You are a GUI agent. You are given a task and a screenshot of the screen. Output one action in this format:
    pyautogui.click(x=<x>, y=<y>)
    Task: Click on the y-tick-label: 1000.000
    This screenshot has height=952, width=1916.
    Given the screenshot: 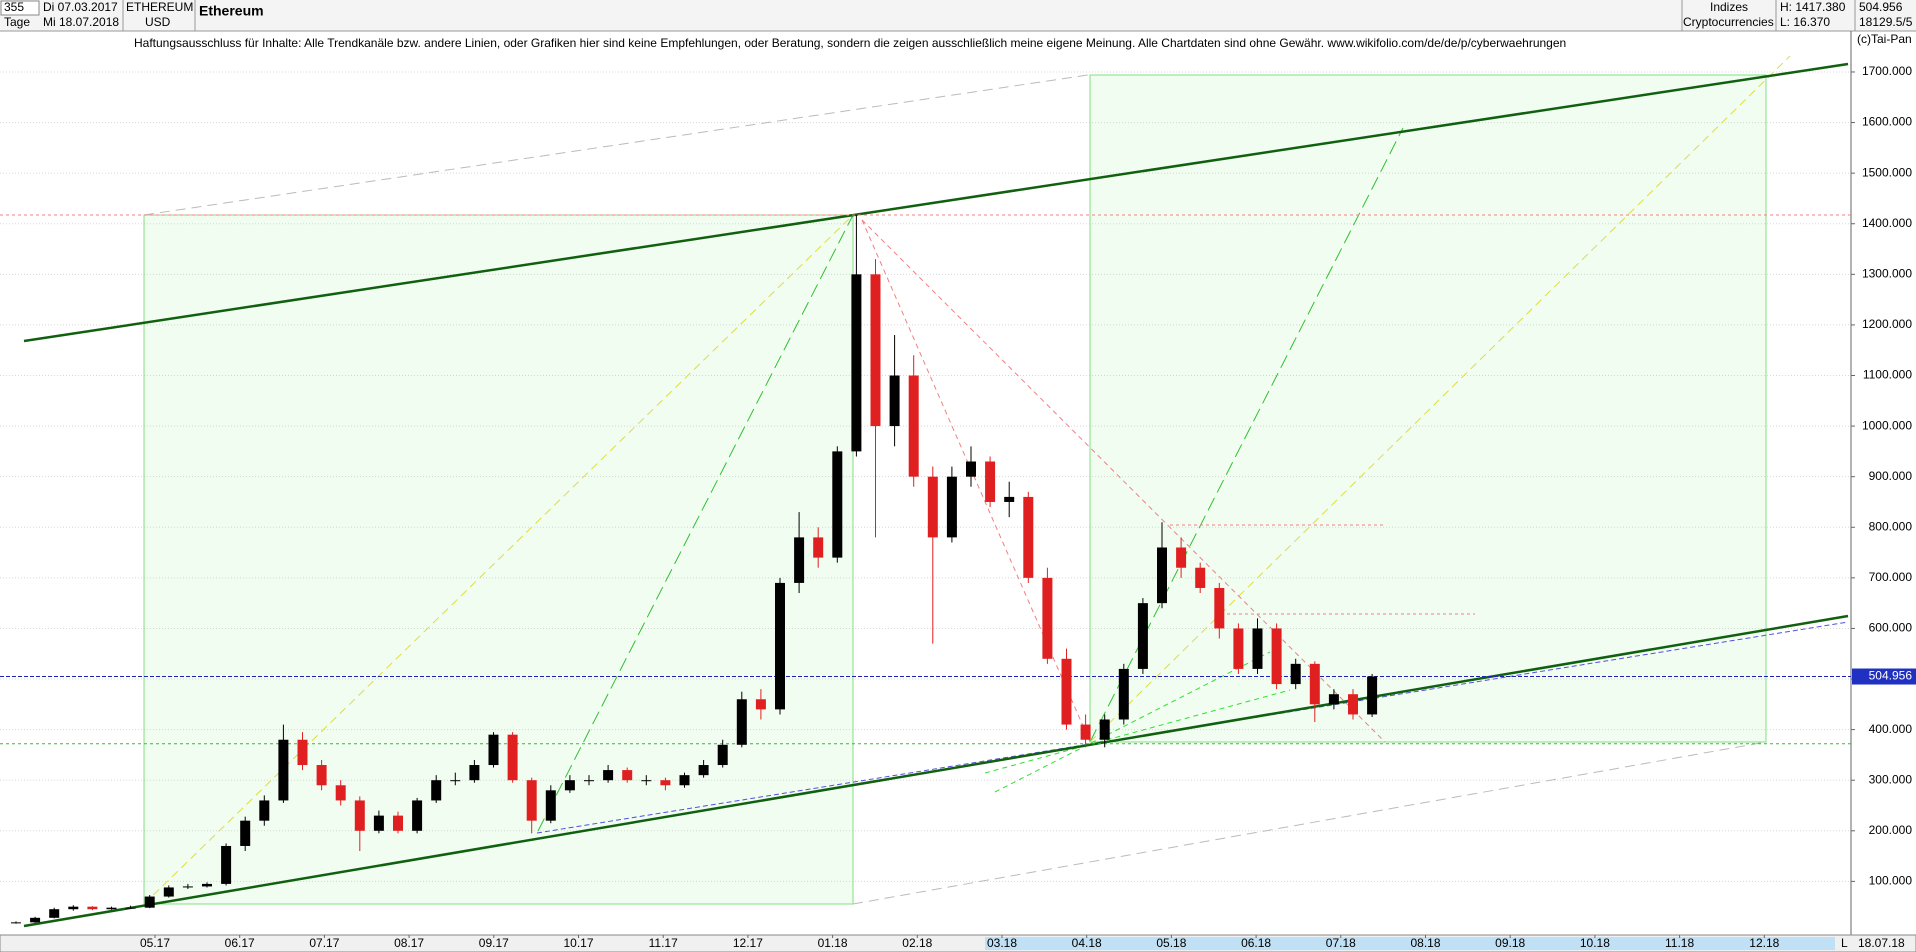 What is the action you would take?
    pyautogui.click(x=1887, y=425)
    